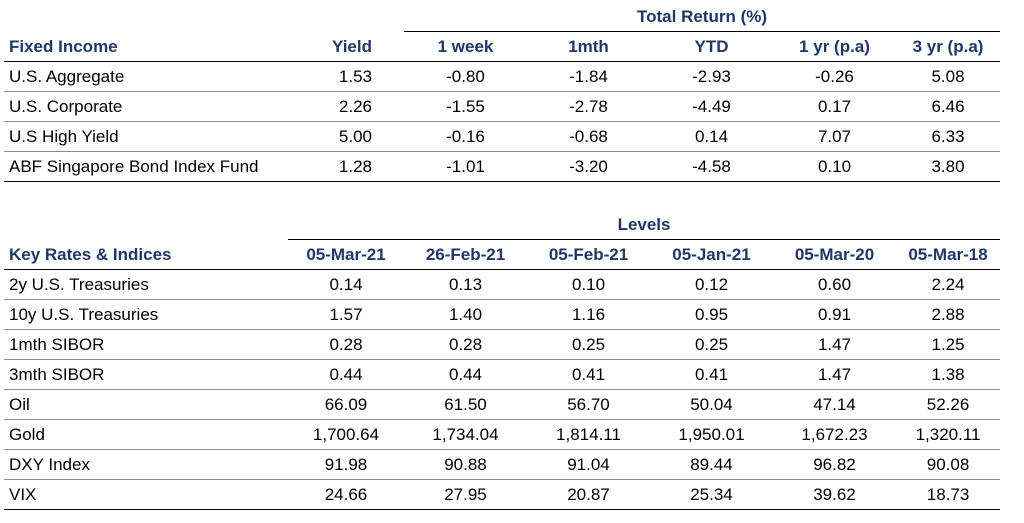  What do you see at coordinates (834, 434) in the screenshot?
I see `cell-value: 1,672.23` at bounding box center [834, 434].